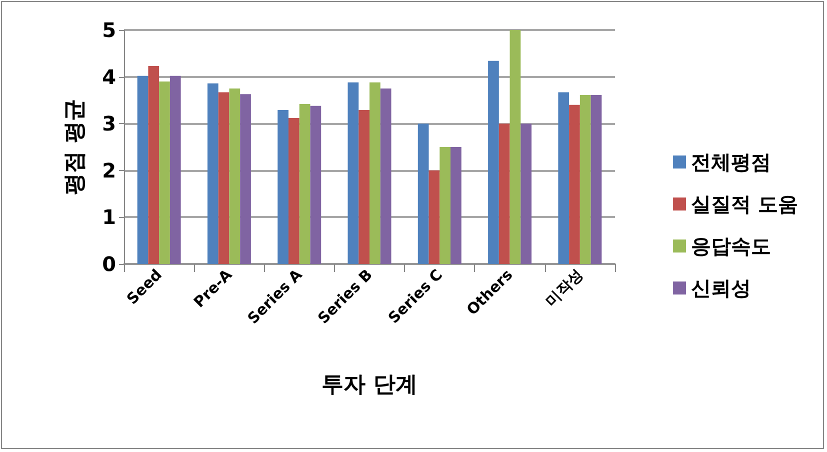 Image resolution: width=827 pixels, height=452 pixels. I want to click on y-tick-label: 5, so click(109, 30).